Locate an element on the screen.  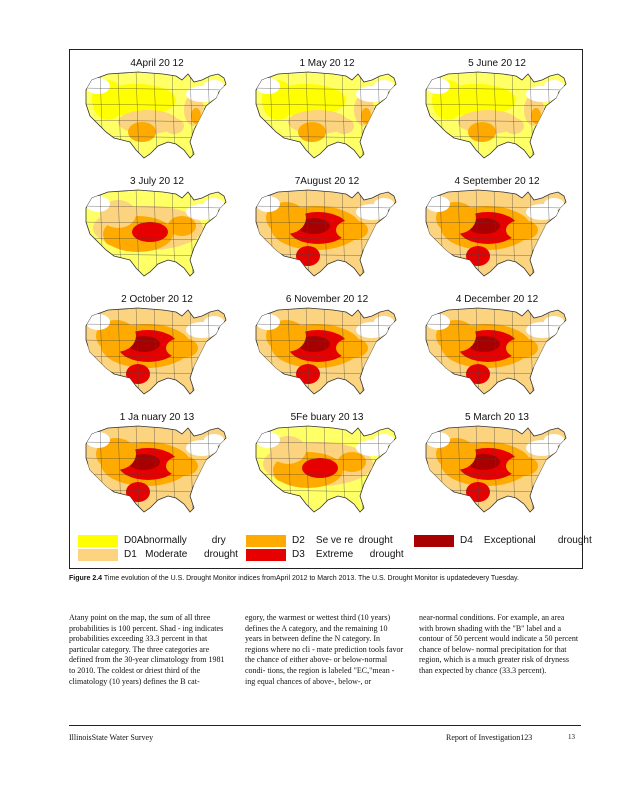
drought-map: 4 September 20 12 is located at coordinates (497, 229).